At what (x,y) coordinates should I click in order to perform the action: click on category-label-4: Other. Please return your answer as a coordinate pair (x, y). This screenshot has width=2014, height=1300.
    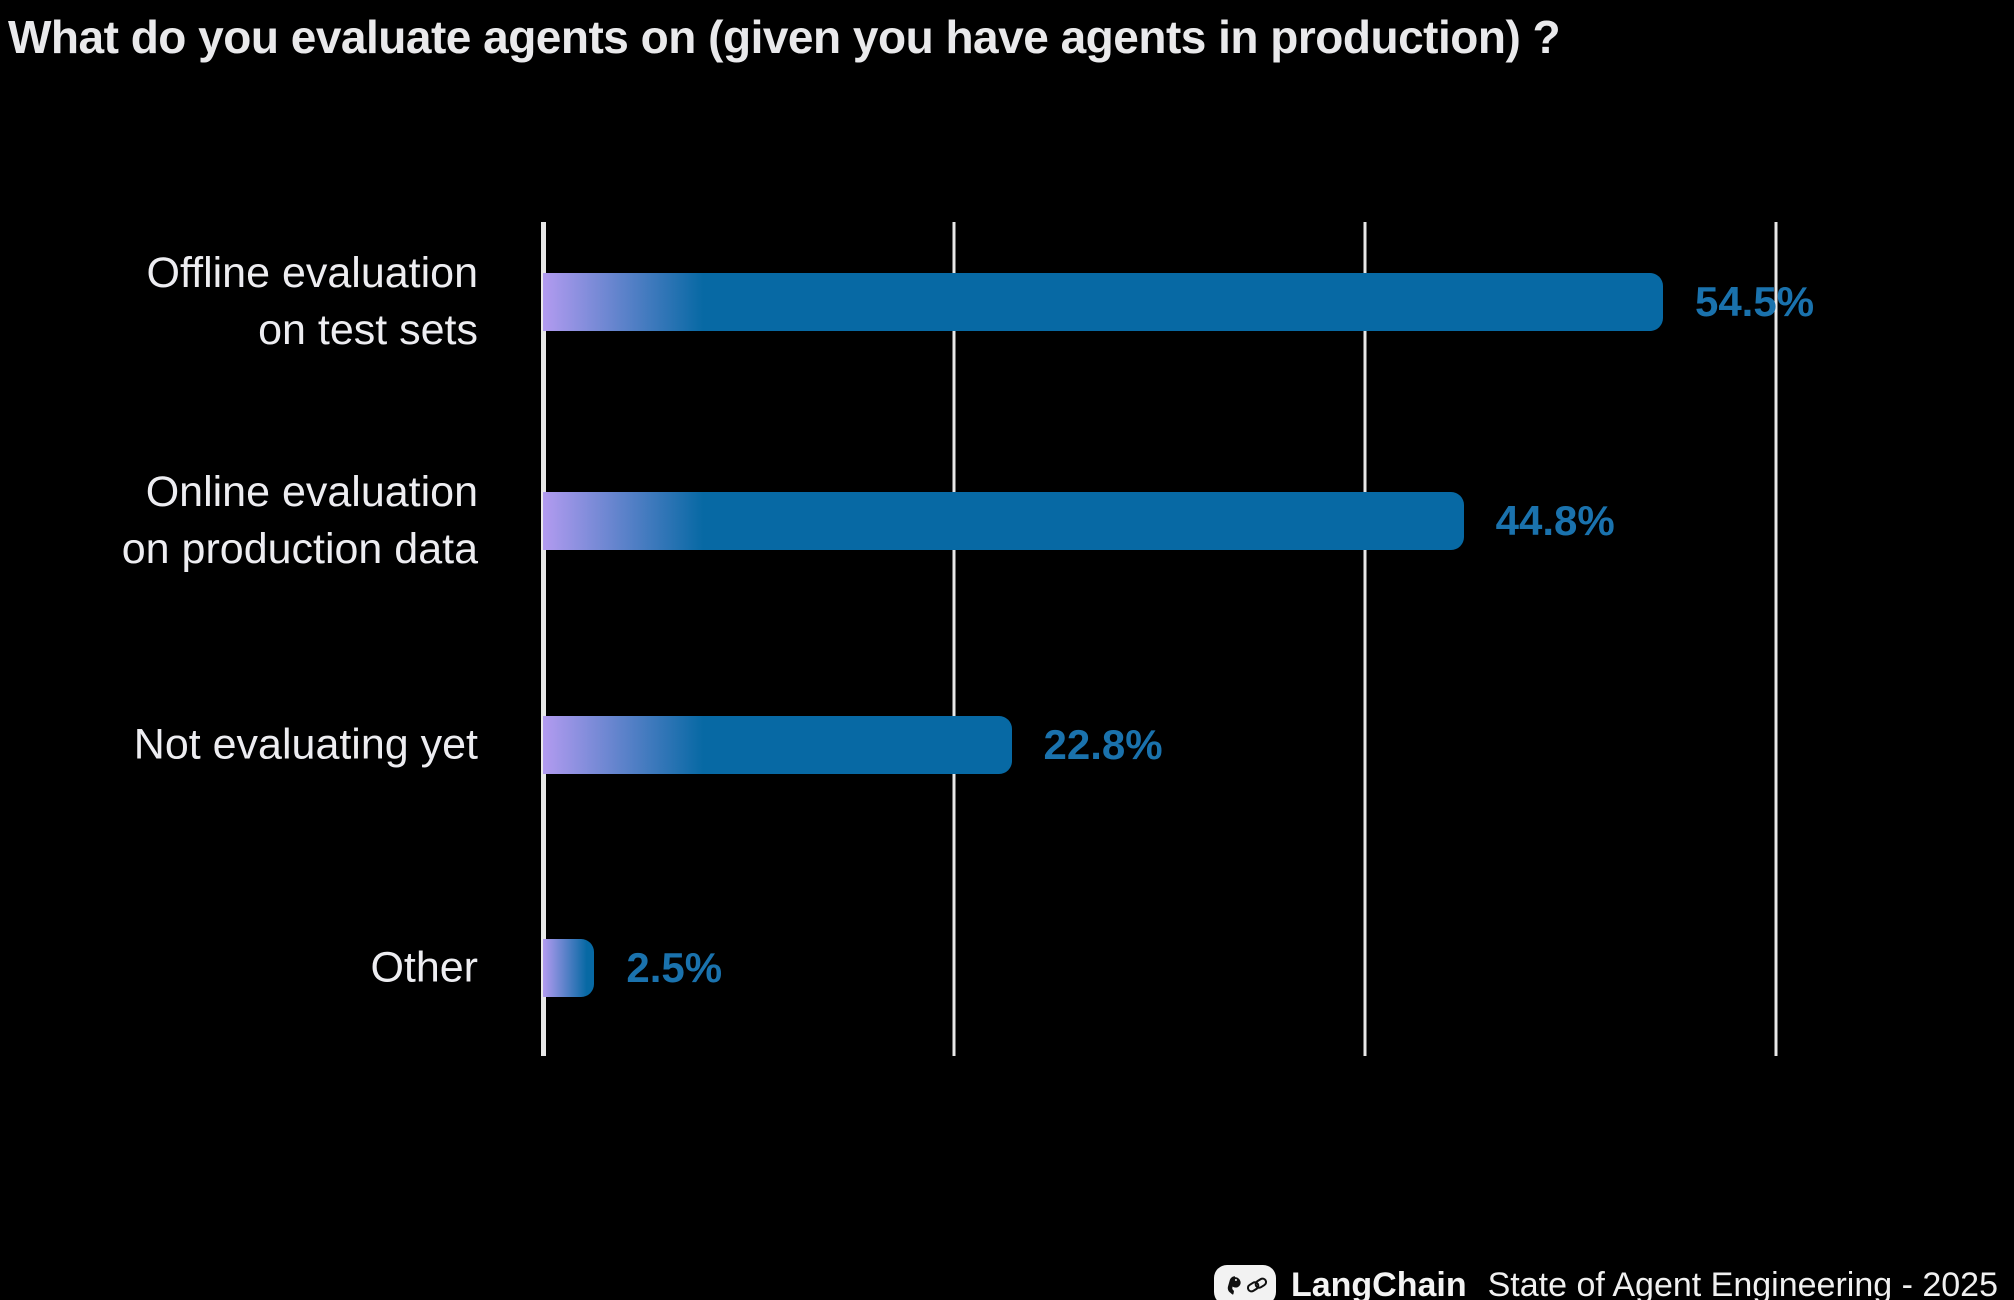
    Looking at the image, I should click on (239, 968).